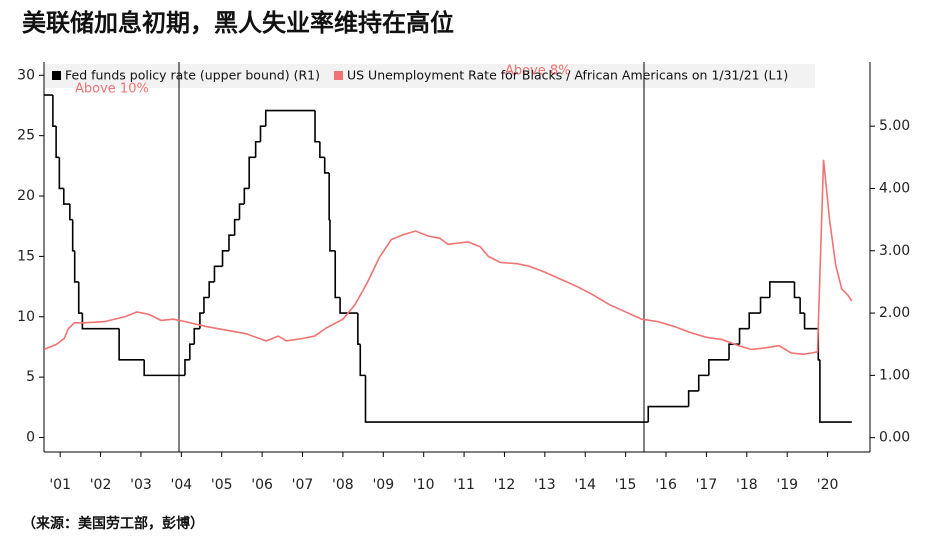  Describe the element at coordinates (464, 485) in the screenshot. I see `x-tick-label: '11` at that location.